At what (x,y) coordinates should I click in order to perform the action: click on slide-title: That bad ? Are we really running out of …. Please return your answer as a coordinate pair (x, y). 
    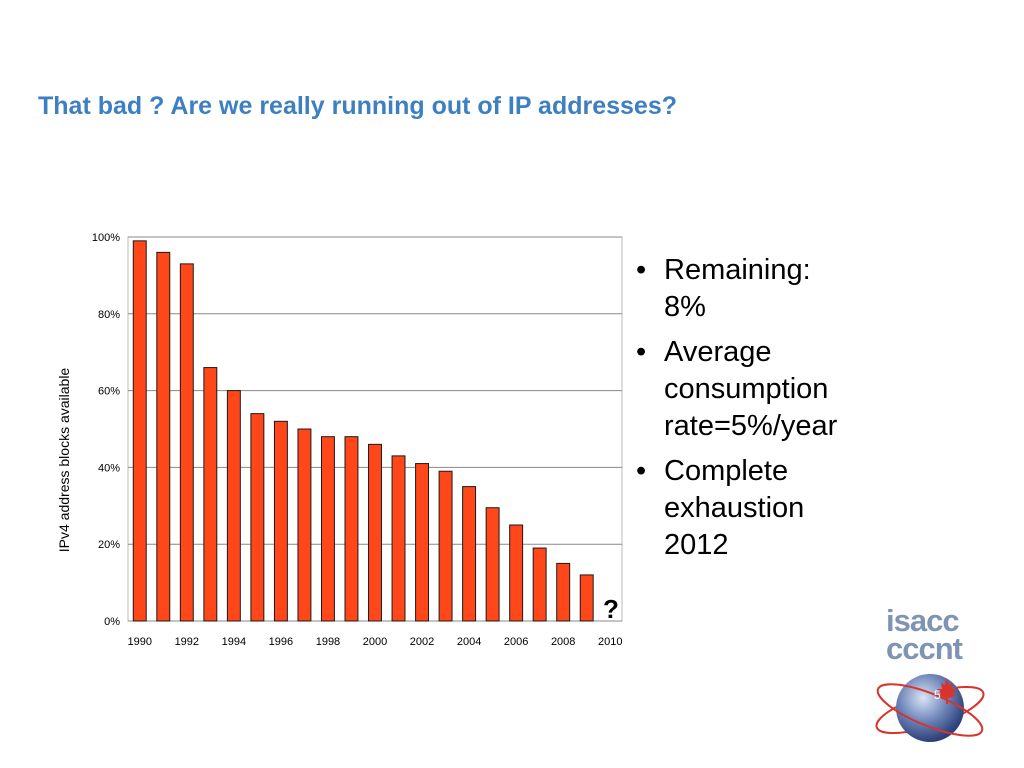
    Looking at the image, I should click on (358, 106).